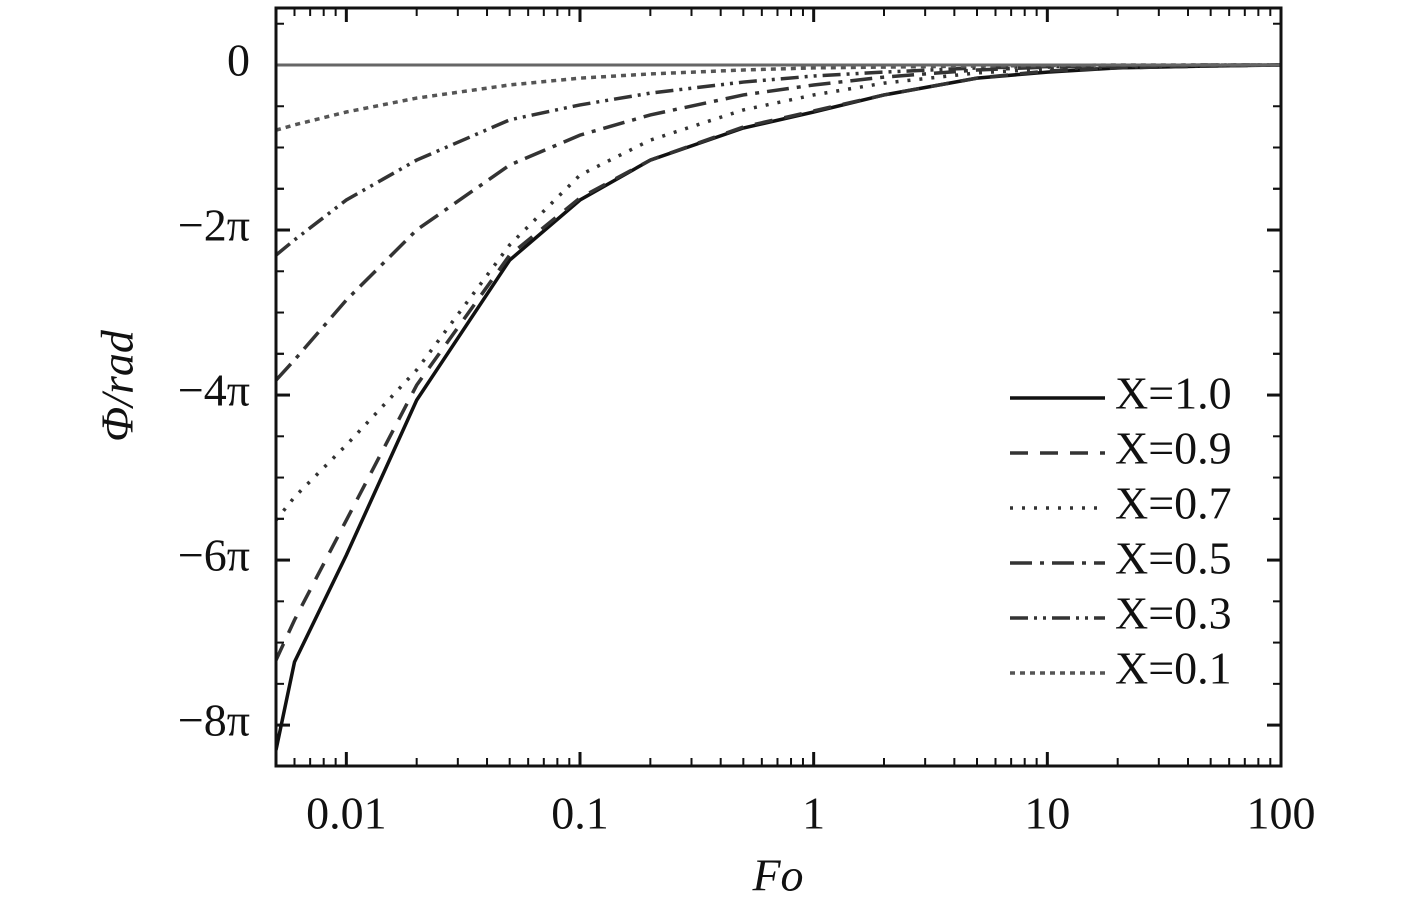  I want to click on x-tick-label: 100, so click(1281, 813).